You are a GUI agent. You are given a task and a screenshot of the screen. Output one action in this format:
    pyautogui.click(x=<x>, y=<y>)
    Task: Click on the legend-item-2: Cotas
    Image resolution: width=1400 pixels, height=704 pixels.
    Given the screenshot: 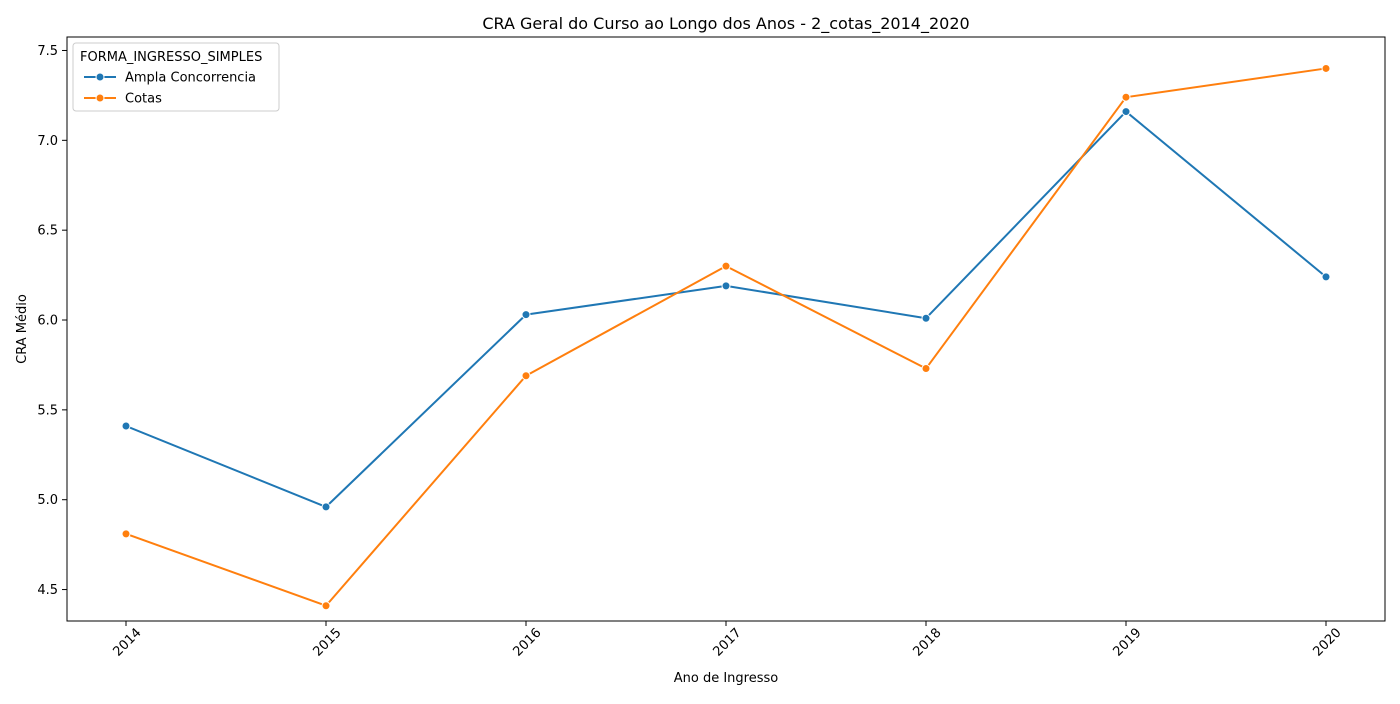 What is the action you would take?
    pyautogui.click(x=123, y=99)
    